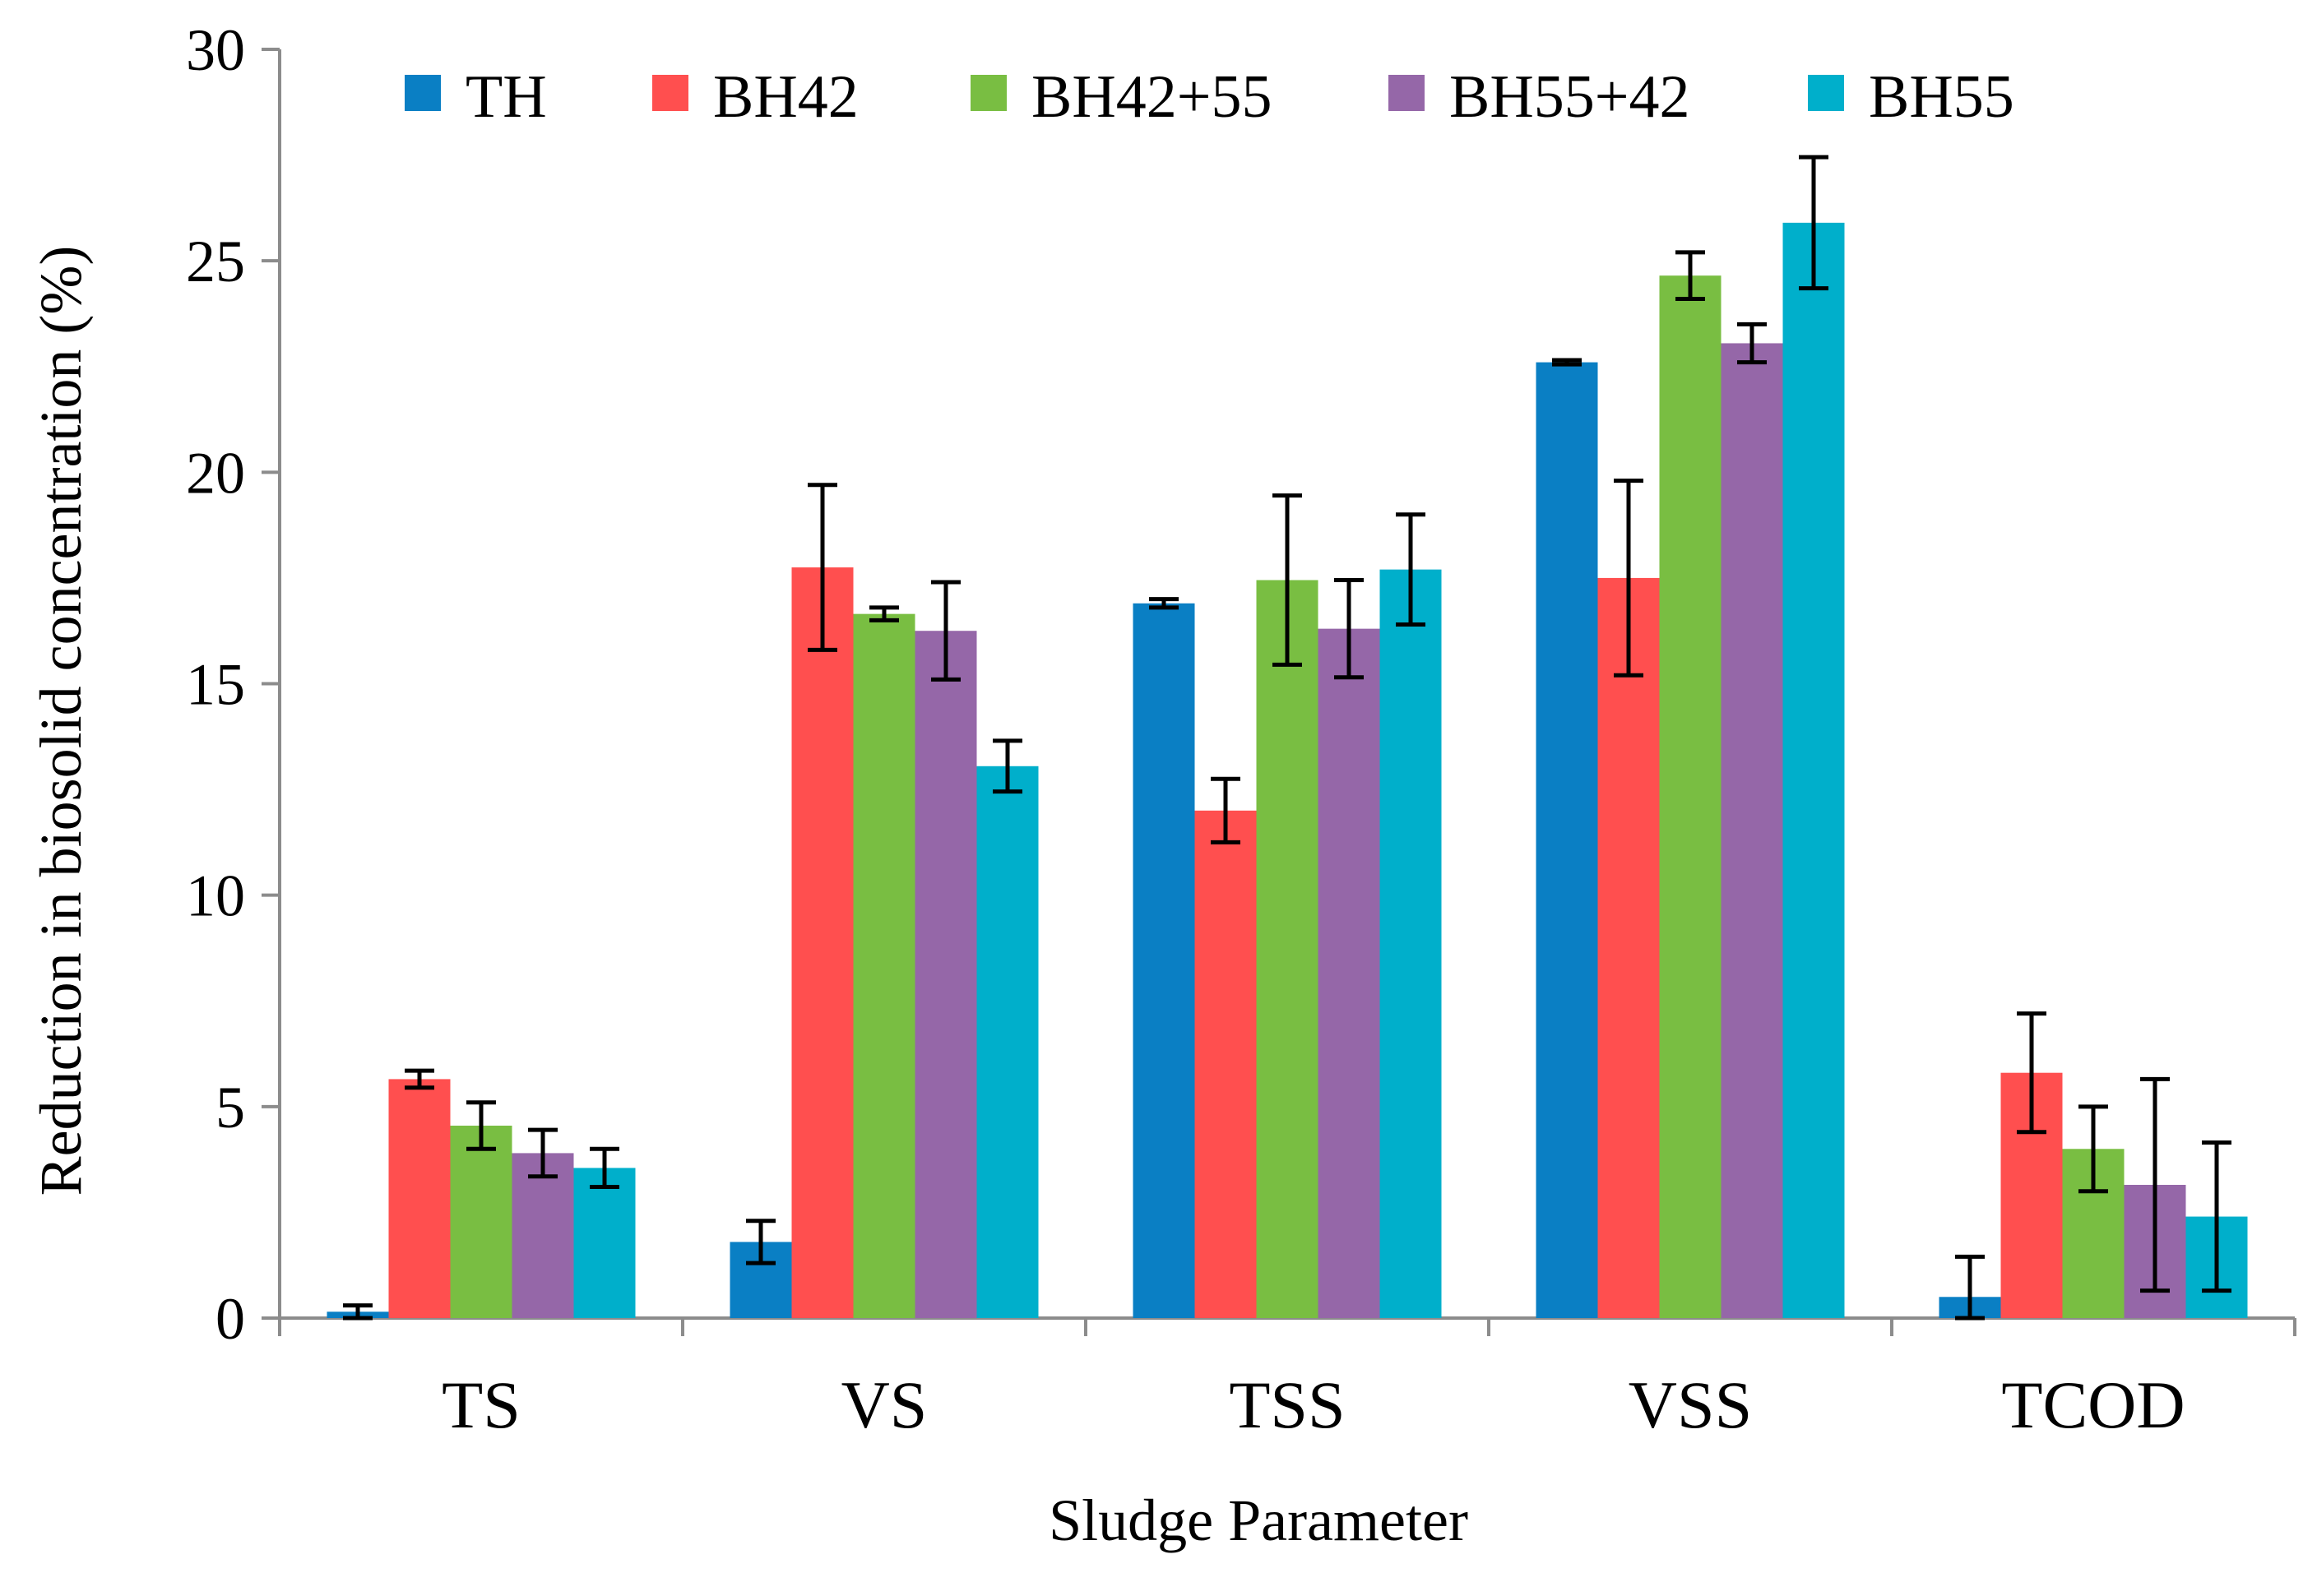  What do you see at coordinates (215, 261) in the screenshot?
I see `y-tick-label: 25` at bounding box center [215, 261].